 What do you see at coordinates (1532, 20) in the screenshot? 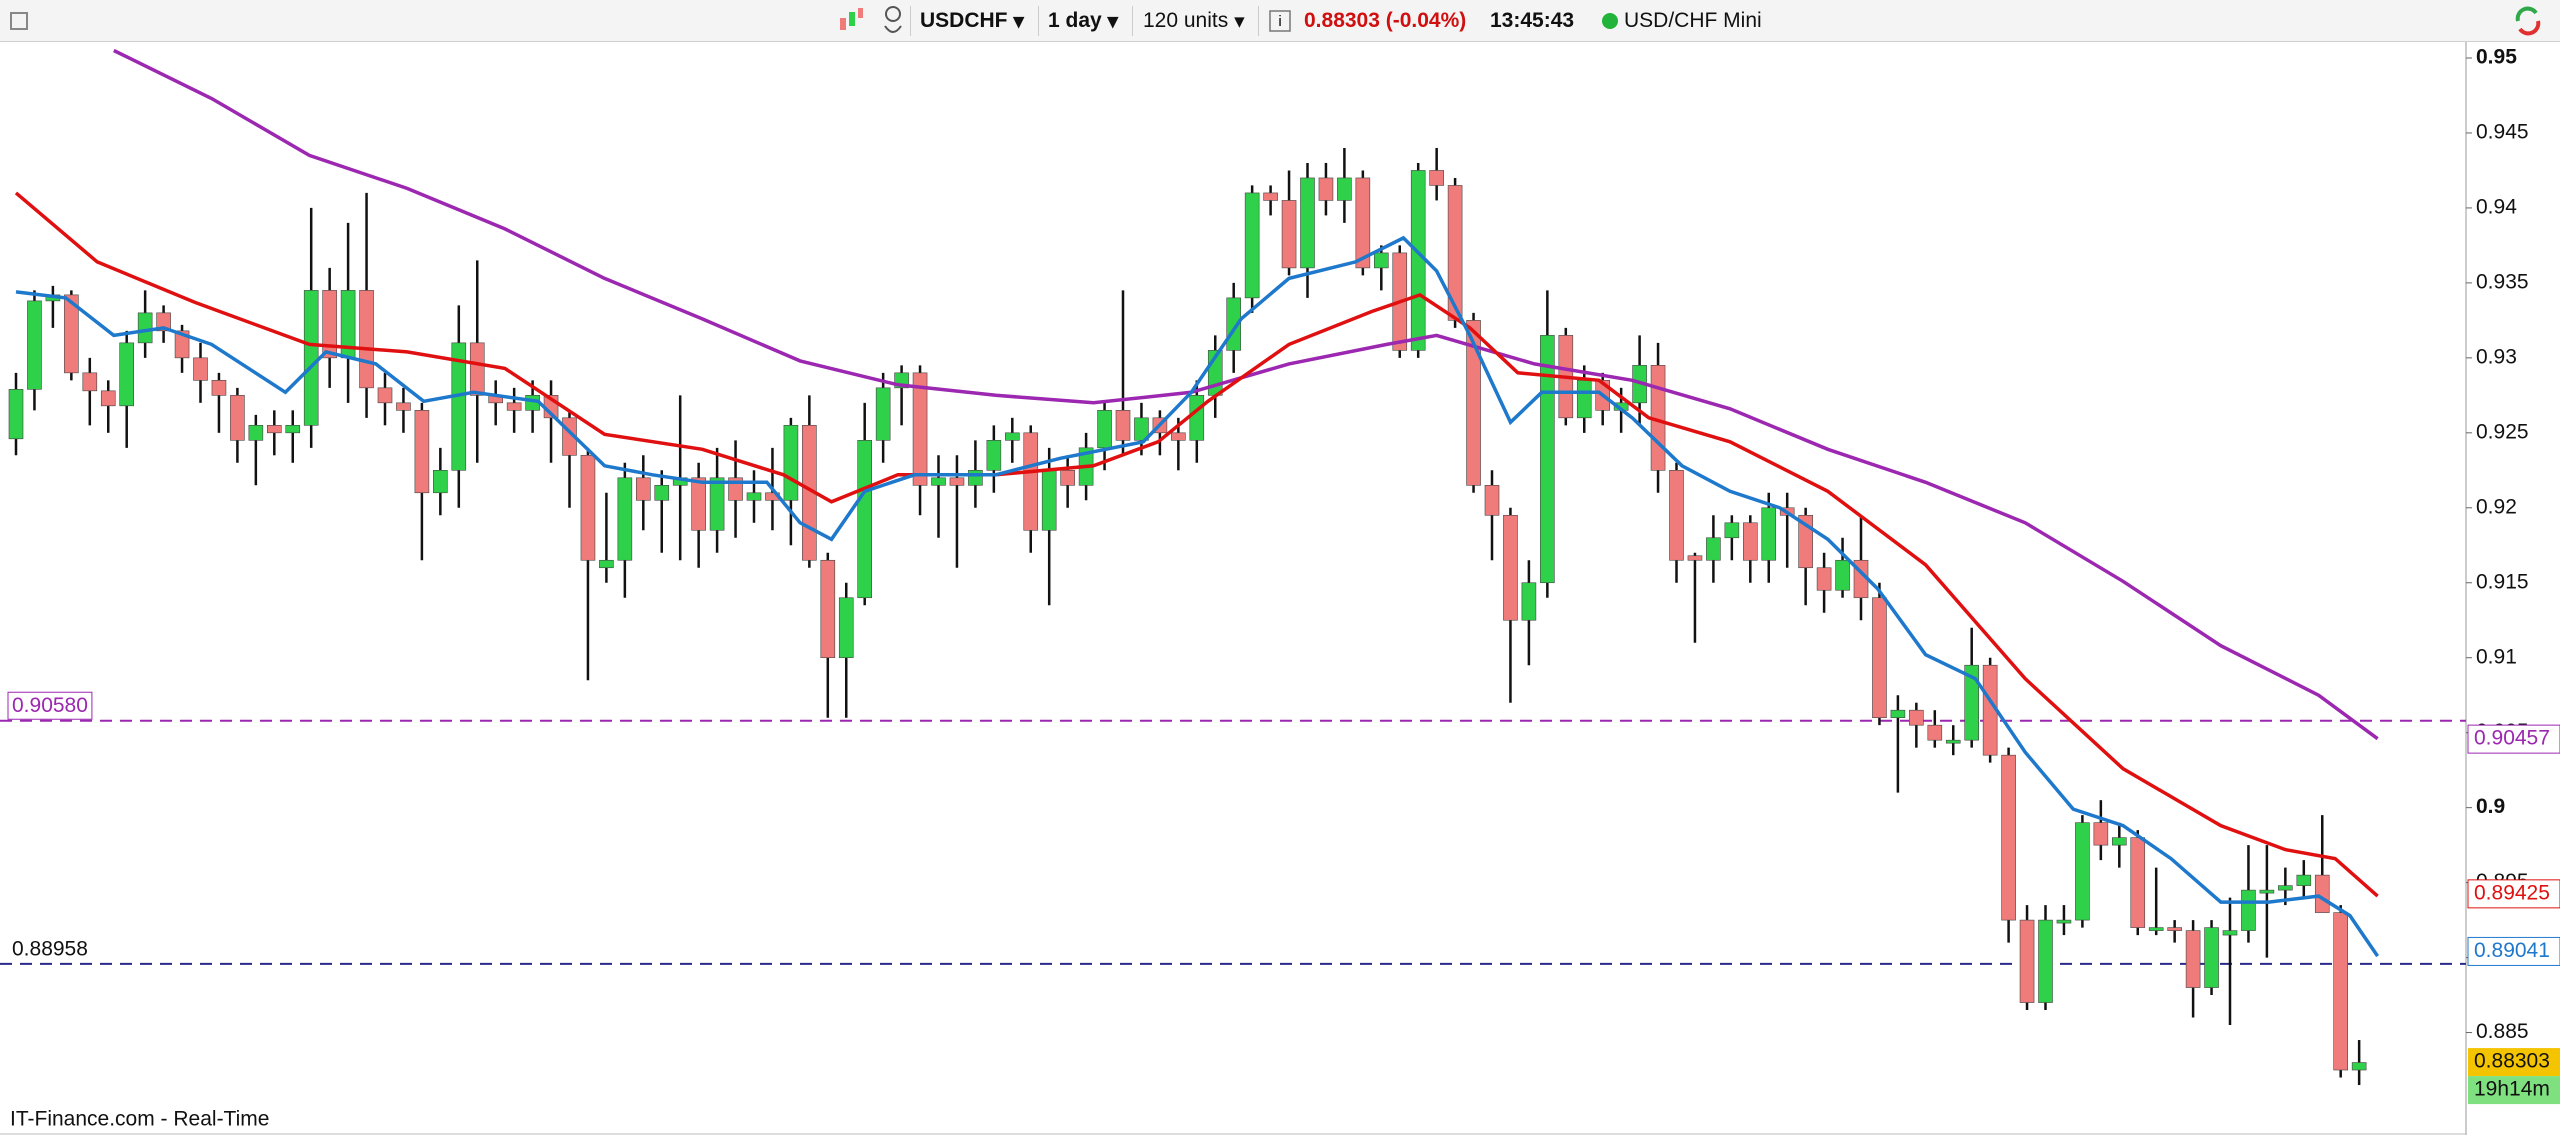
I see `clock: 13:45:43` at bounding box center [1532, 20].